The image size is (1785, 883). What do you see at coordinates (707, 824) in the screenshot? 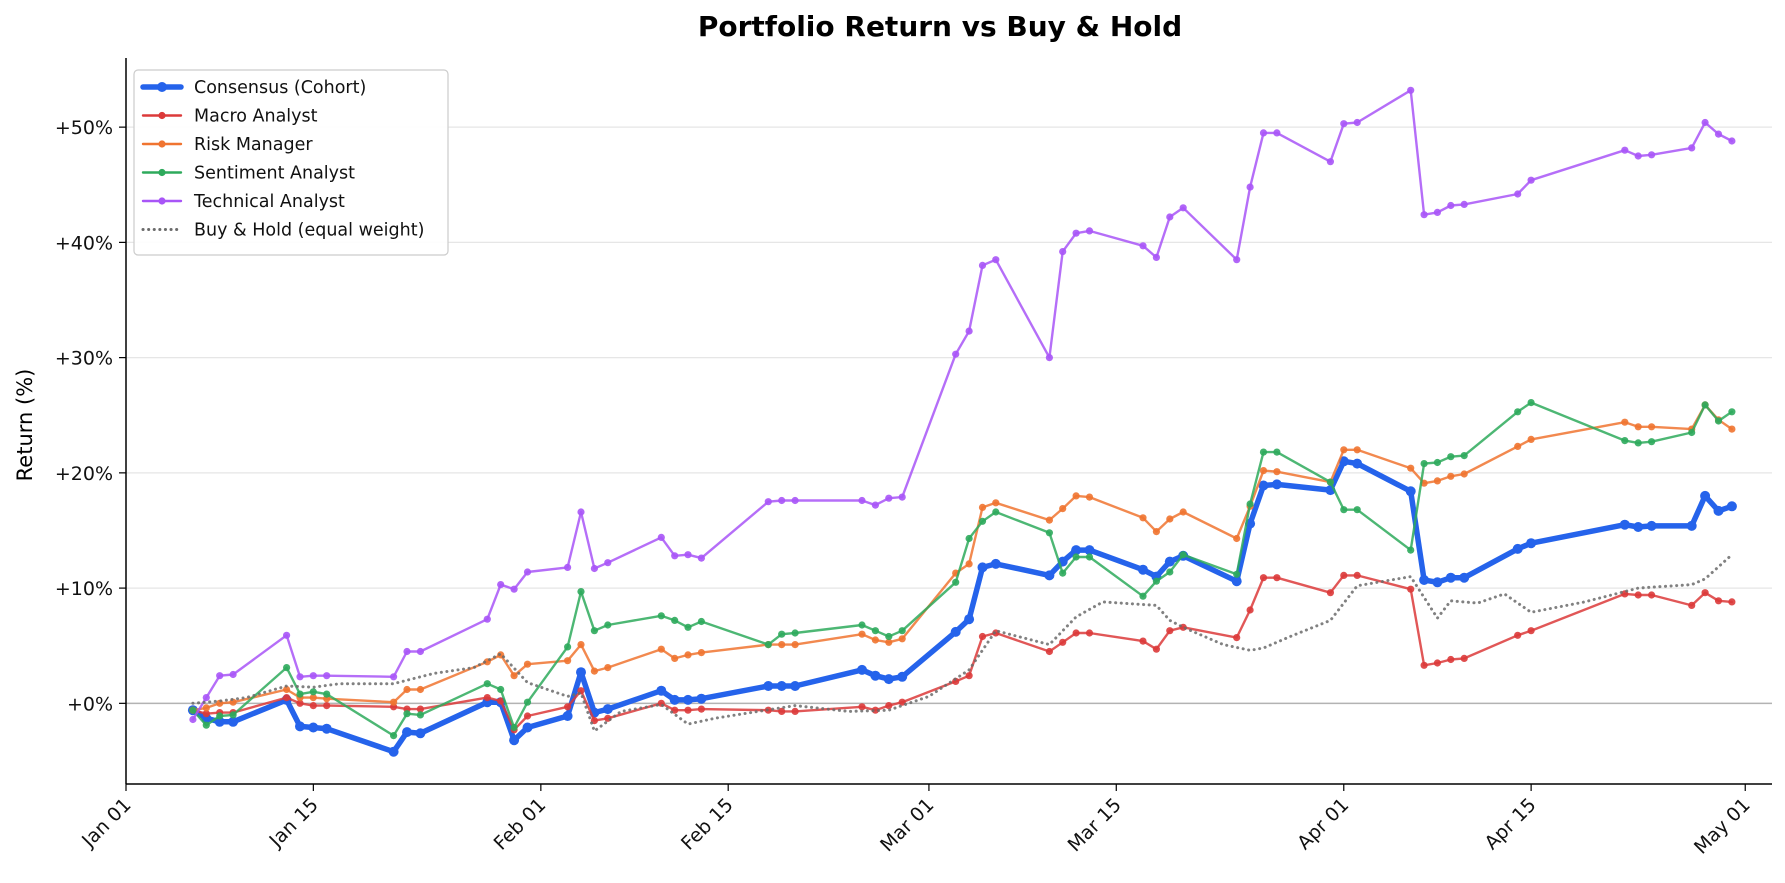
I see `x-tick-label: Feb 15` at bounding box center [707, 824].